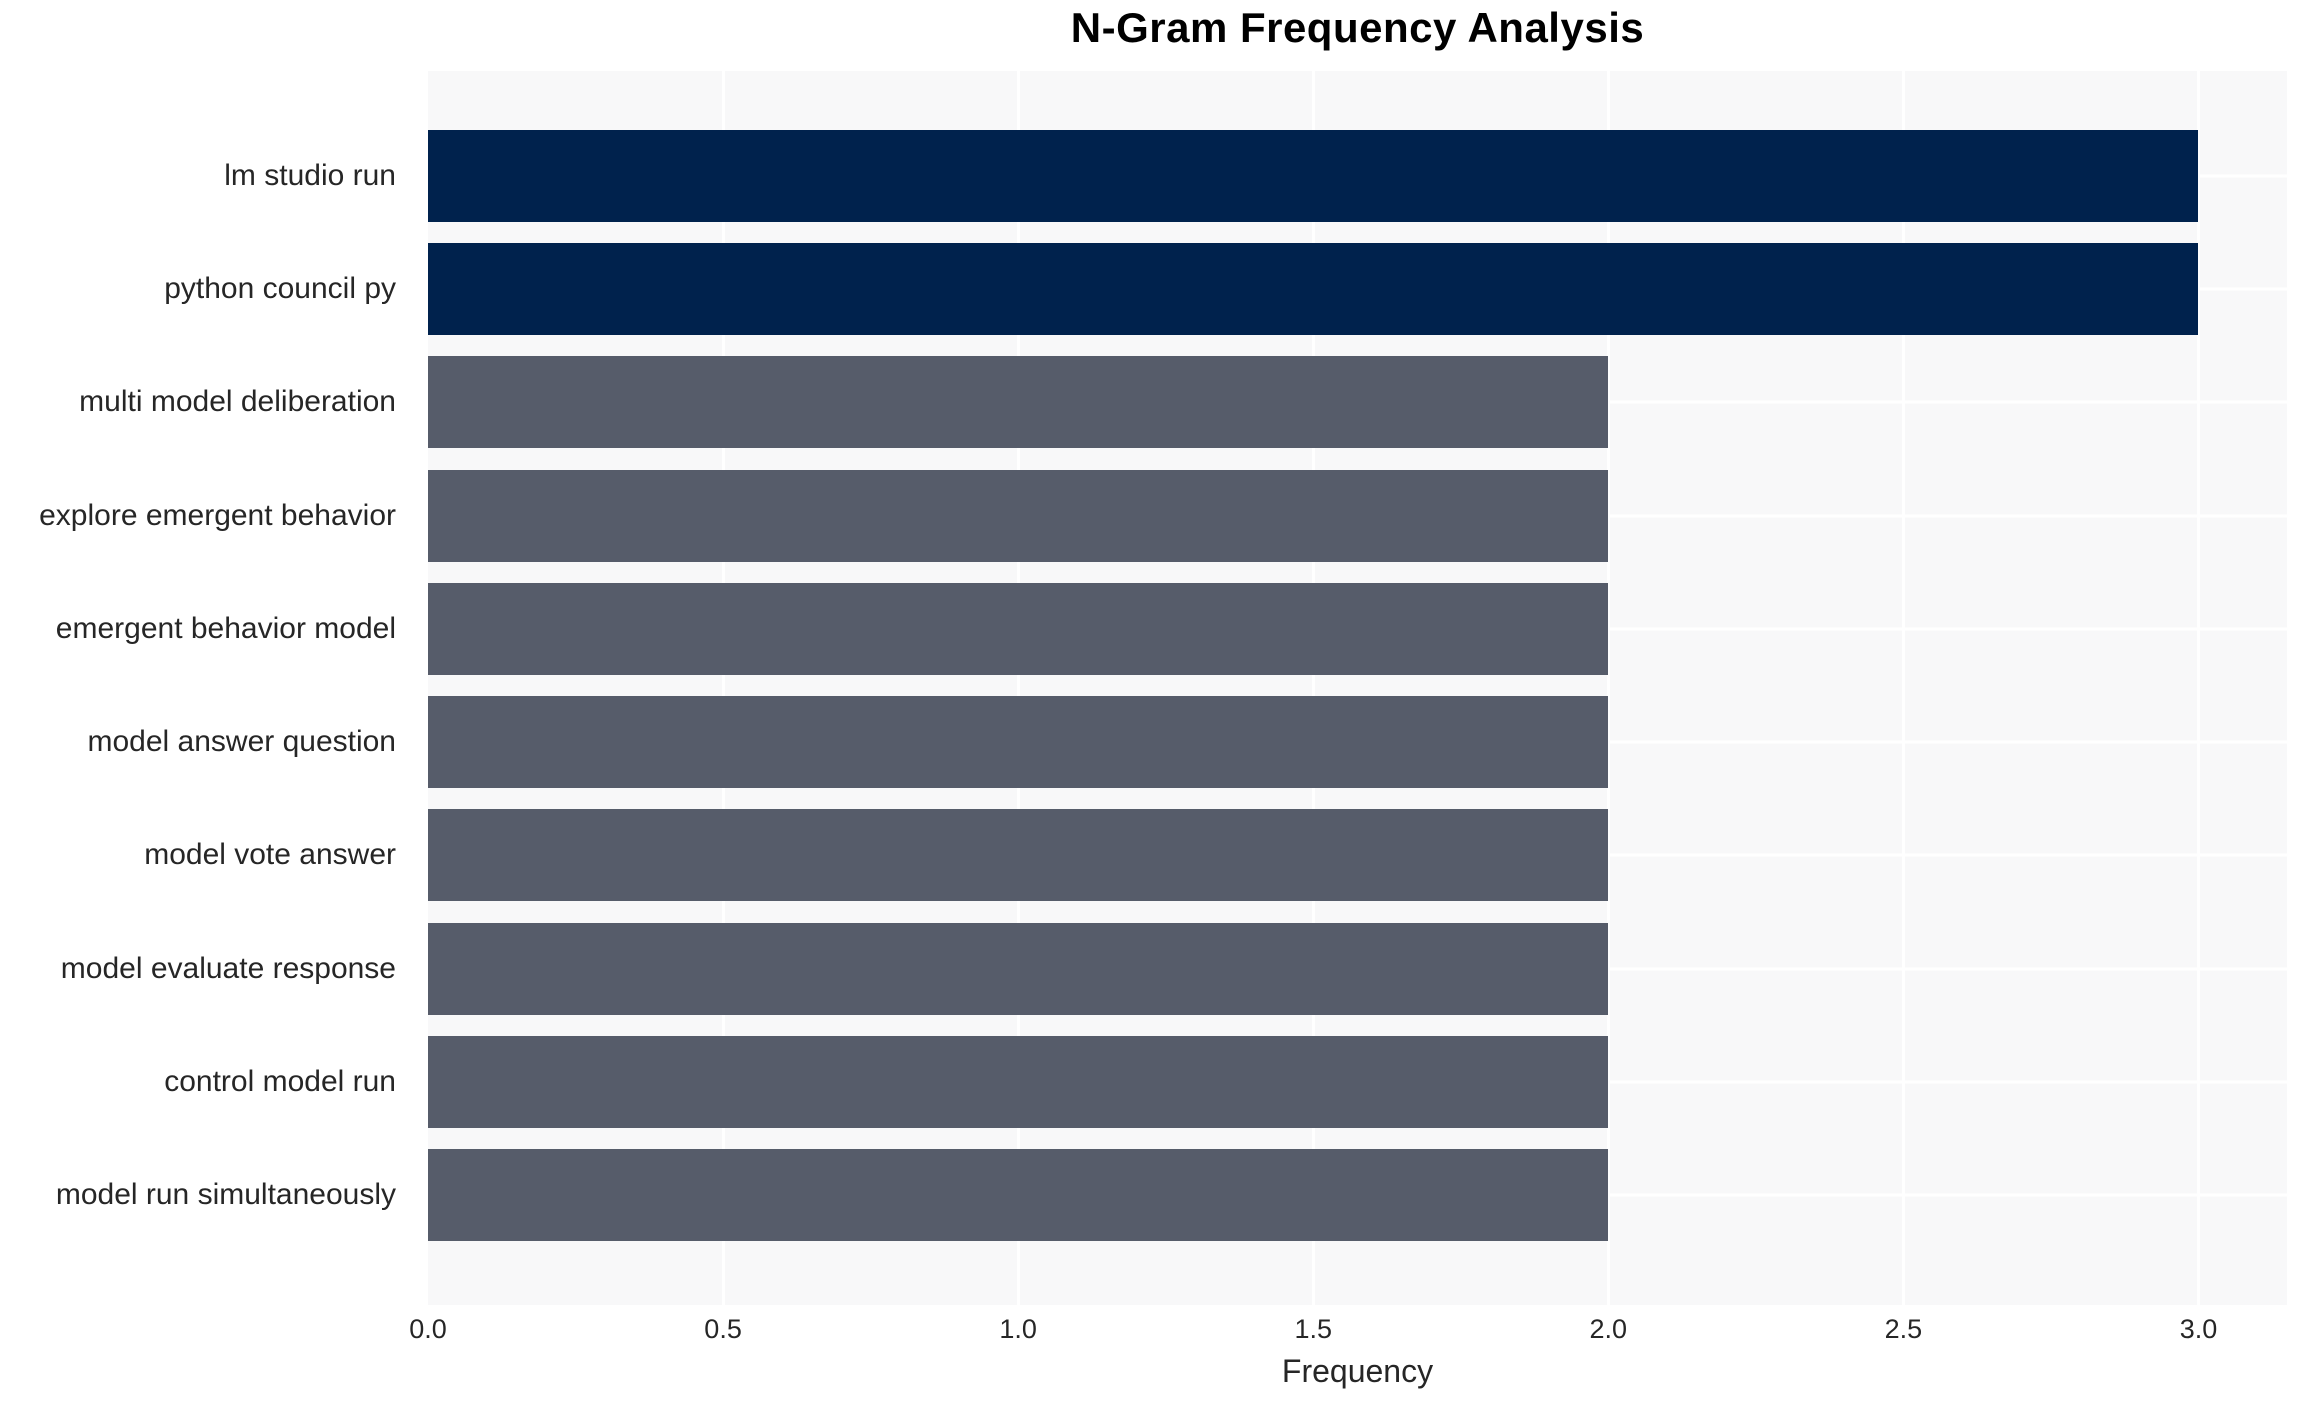 Image resolution: width=2306 pixels, height=1402 pixels. What do you see at coordinates (270, 855) in the screenshot?
I see `y-axis-category-label: model vote answer` at bounding box center [270, 855].